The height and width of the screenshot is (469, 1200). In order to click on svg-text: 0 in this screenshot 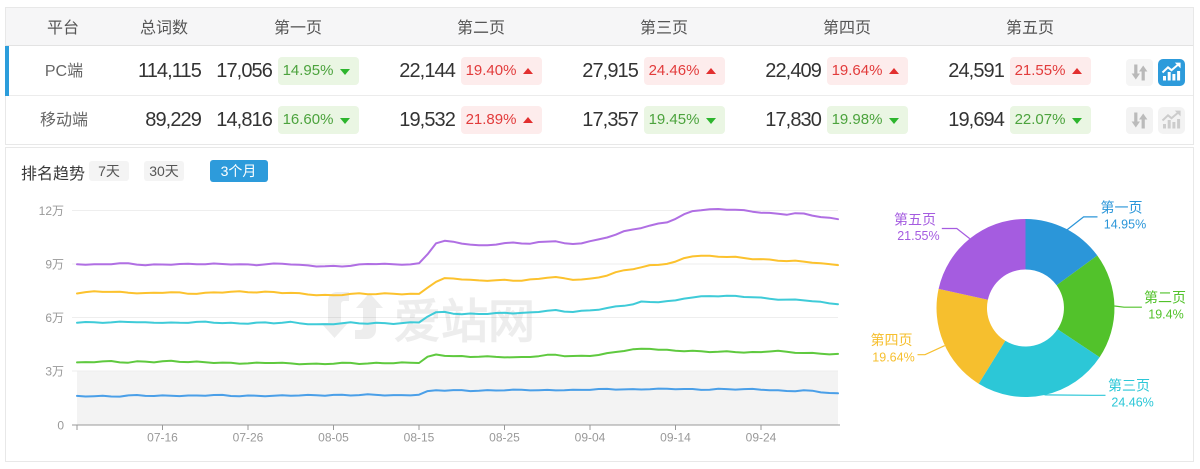, I will do `click(60, 426)`.